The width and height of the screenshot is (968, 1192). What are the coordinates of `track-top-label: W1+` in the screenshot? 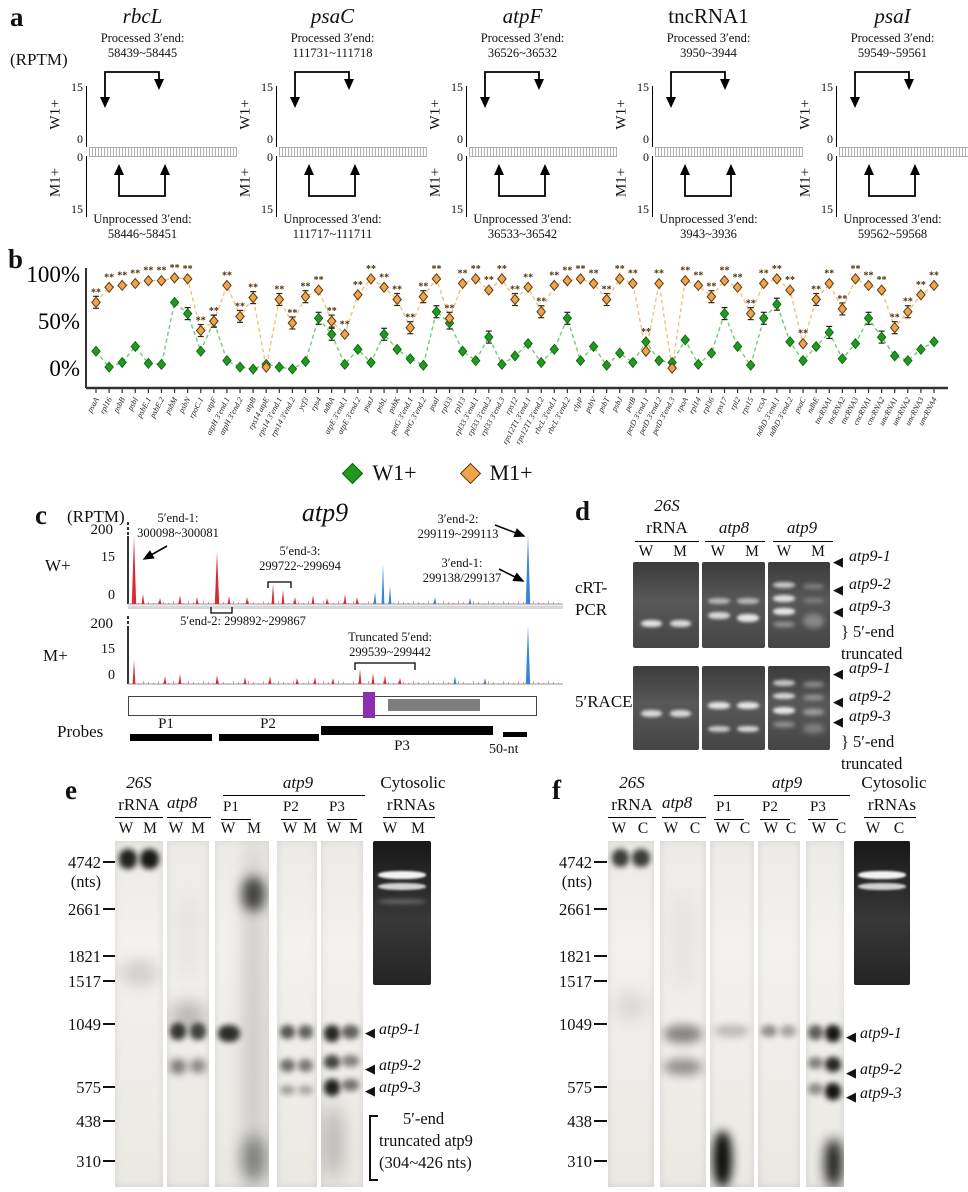 It's located at (55, 114).